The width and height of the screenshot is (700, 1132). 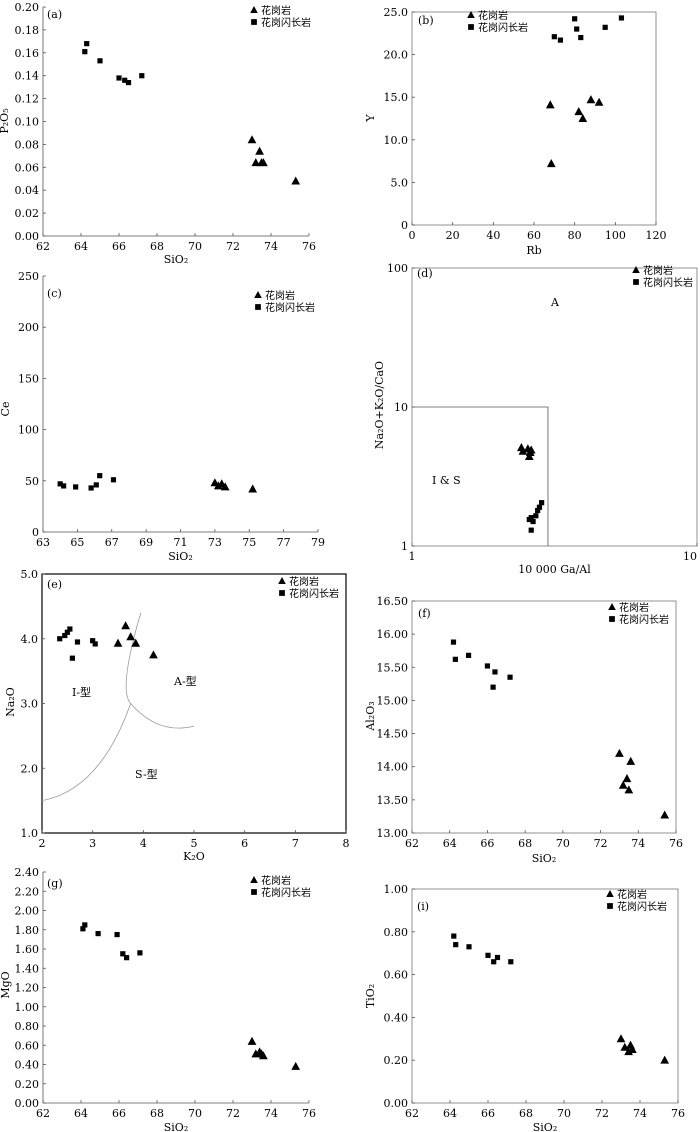 I want to click on x-axis-label: 10 000 Ga/Al, so click(x=554, y=569).